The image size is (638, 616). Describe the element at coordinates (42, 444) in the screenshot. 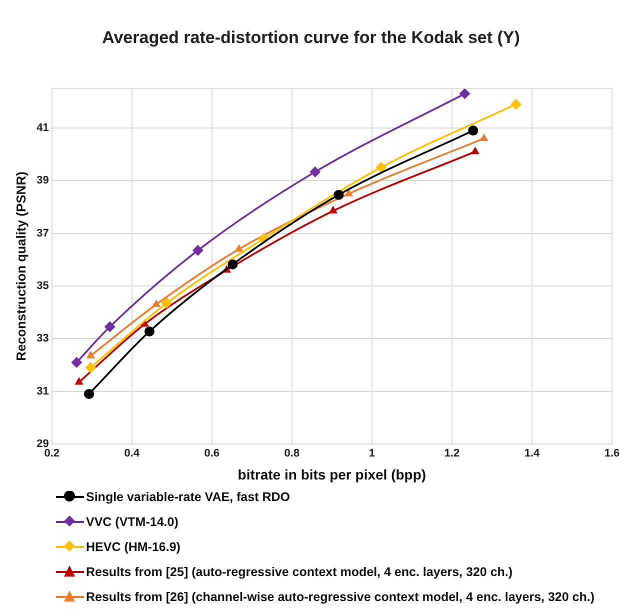

I see `y-tick-label: 29` at that location.